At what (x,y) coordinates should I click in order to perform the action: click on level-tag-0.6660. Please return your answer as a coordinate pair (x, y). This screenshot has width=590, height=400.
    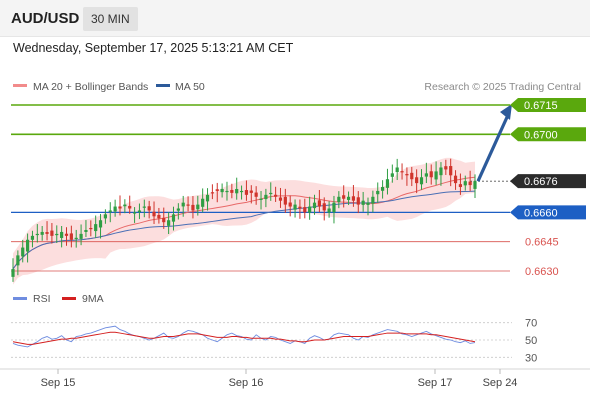
    Looking at the image, I should click on (548, 212).